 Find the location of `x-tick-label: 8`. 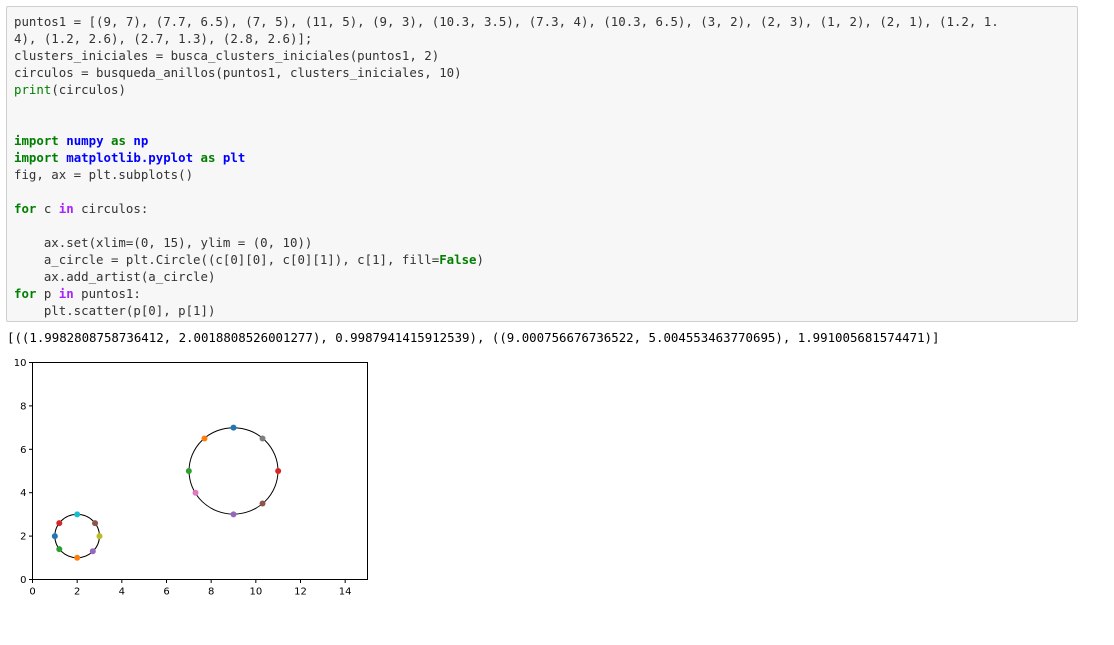

x-tick-label: 8 is located at coordinates (211, 592).